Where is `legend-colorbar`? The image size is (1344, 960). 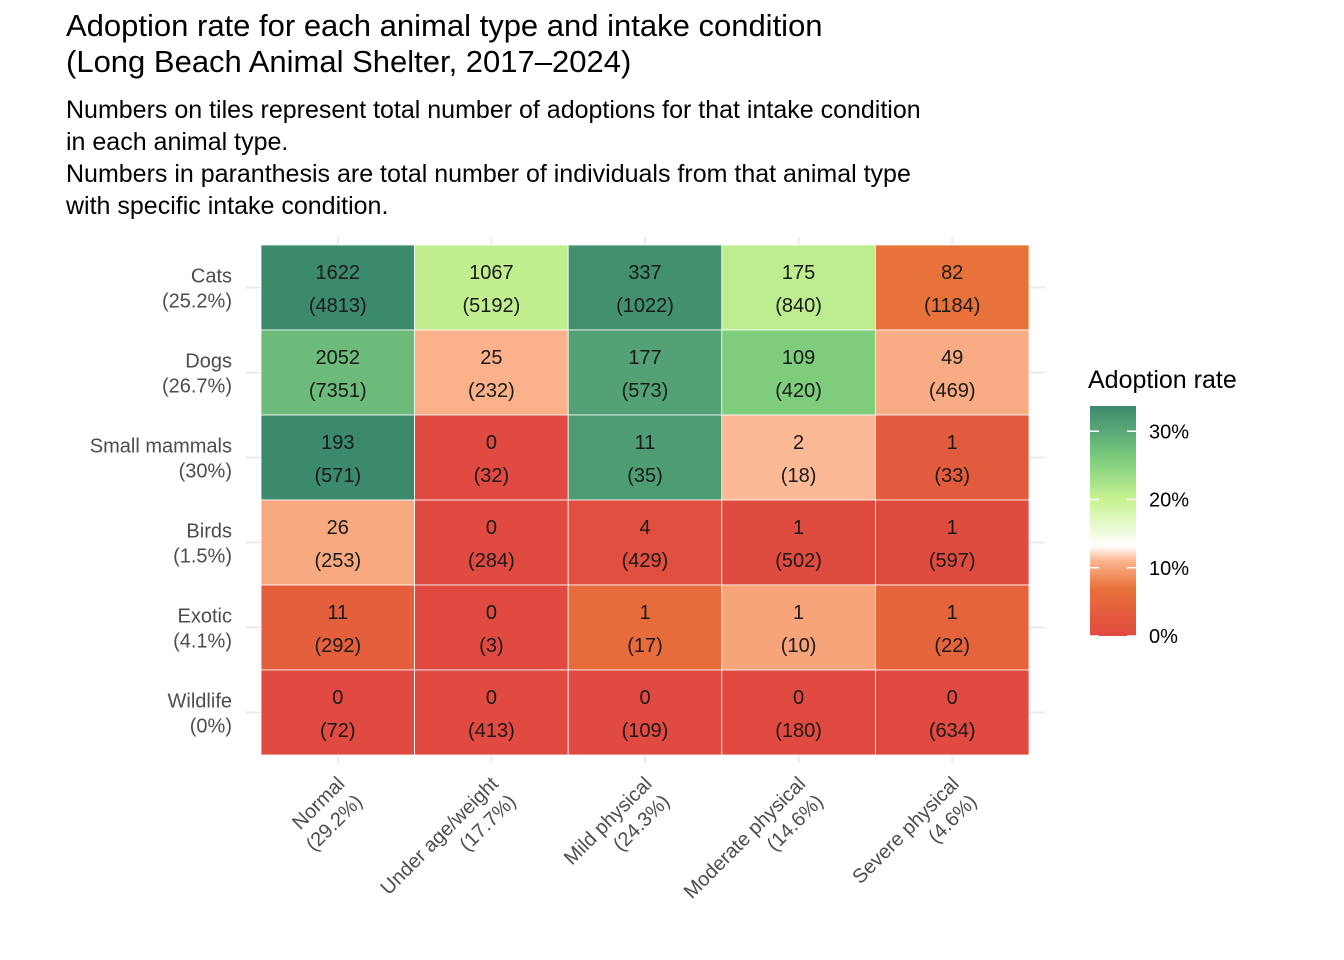 legend-colorbar is located at coordinates (1113, 521).